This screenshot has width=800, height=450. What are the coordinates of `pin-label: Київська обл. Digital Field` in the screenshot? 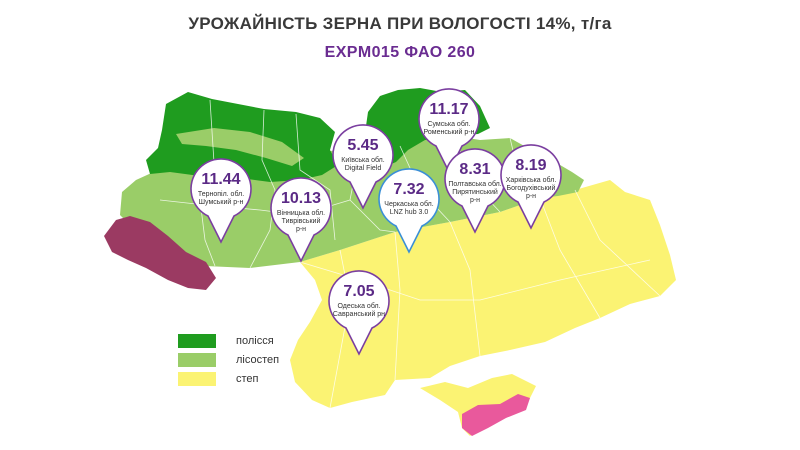 It's located at (363, 164).